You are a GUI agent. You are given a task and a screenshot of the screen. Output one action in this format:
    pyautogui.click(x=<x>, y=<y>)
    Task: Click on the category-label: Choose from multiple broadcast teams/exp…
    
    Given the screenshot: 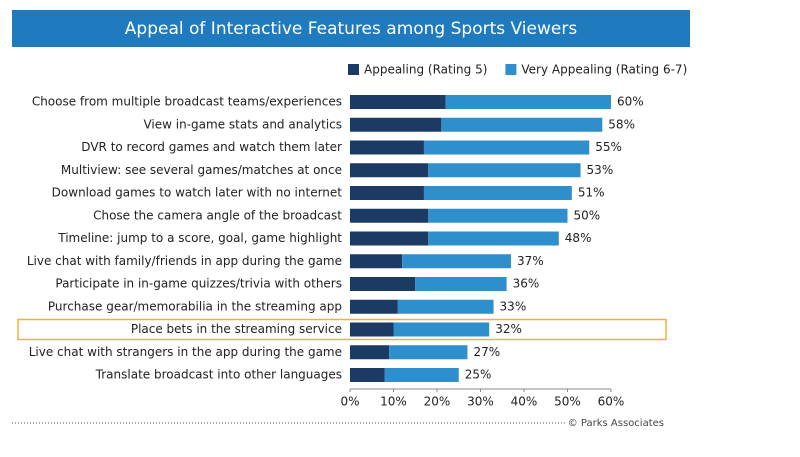 What is the action you would take?
    pyautogui.click(x=187, y=102)
    